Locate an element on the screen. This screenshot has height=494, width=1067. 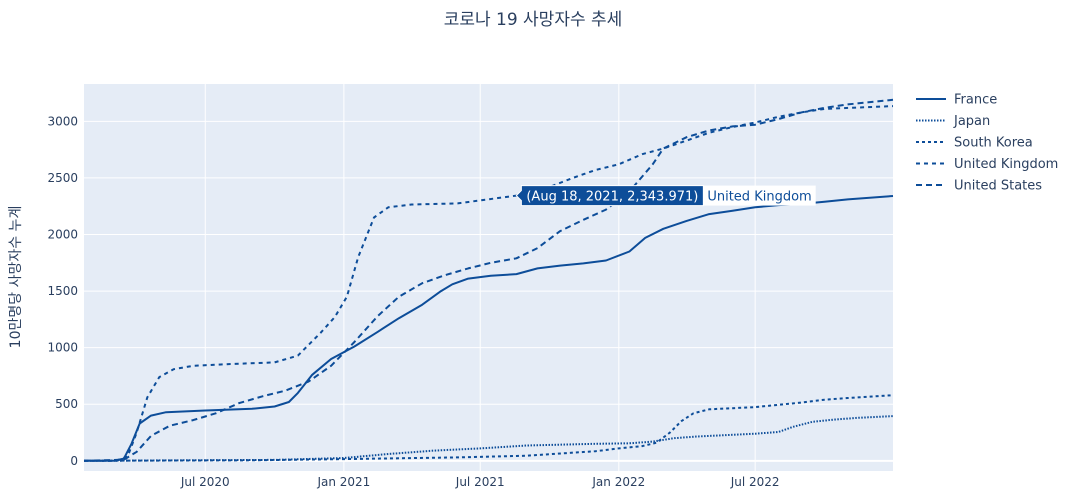
legend-label: United Kingdom is located at coordinates (1006, 164).